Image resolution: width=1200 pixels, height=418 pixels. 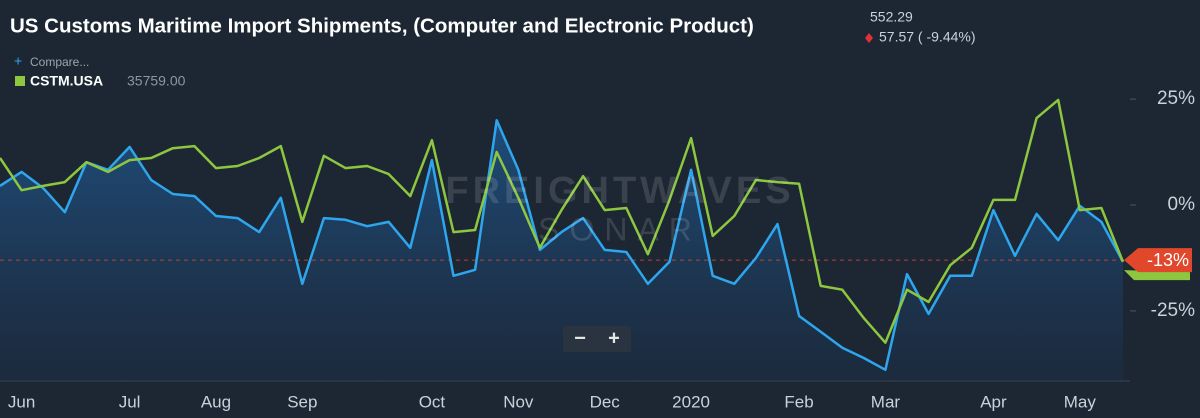 I want to click on x-tick-label: Feb, so click(x=798, y=401).